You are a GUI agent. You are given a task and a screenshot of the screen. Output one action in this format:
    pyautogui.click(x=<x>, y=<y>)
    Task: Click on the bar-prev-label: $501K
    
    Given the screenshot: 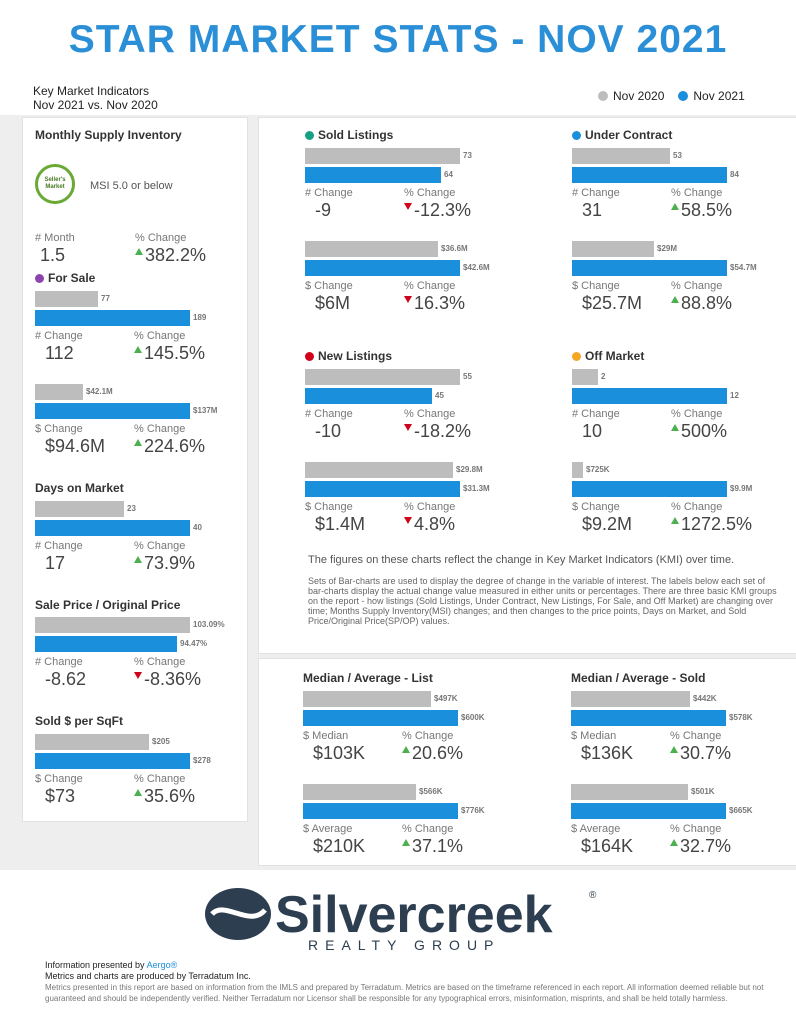 What is the action you would take?
    pyautogui.click(x=703, y=791)
    